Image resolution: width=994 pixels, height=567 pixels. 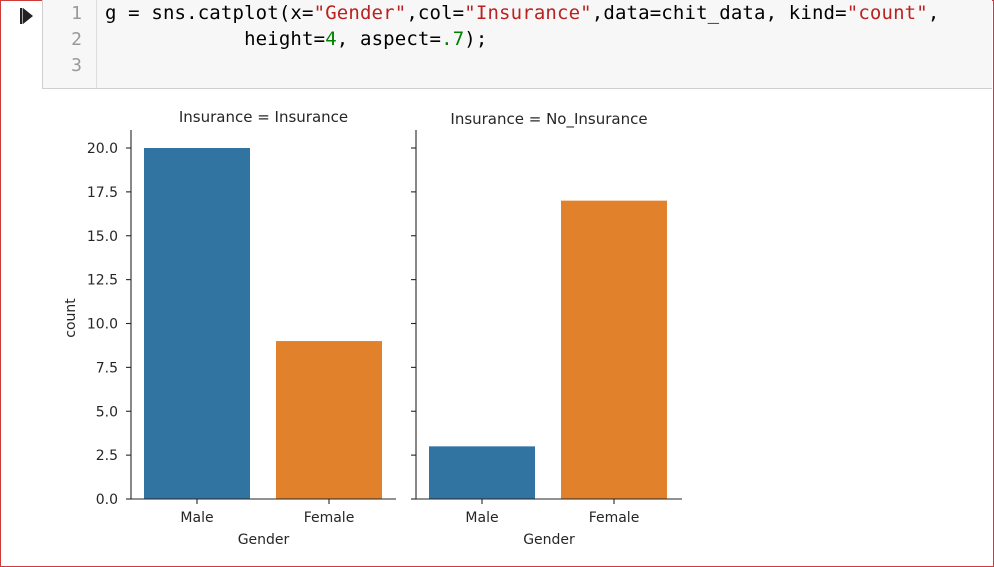 What do you see at coordinates (107, 500) in the screenshot?
I see `y-tick-label: 0.0` at bounding box center [107, 500].